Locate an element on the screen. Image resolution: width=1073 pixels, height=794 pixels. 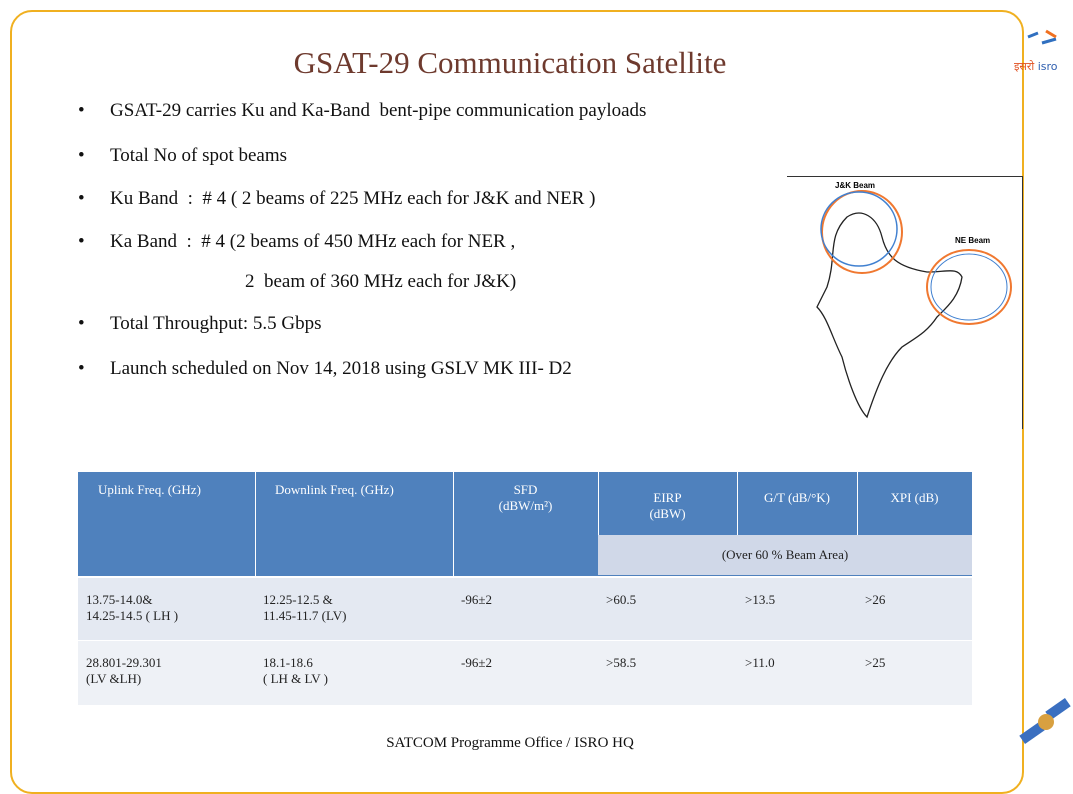
cell-line: >13.5 is located at coordinates (760, 599).